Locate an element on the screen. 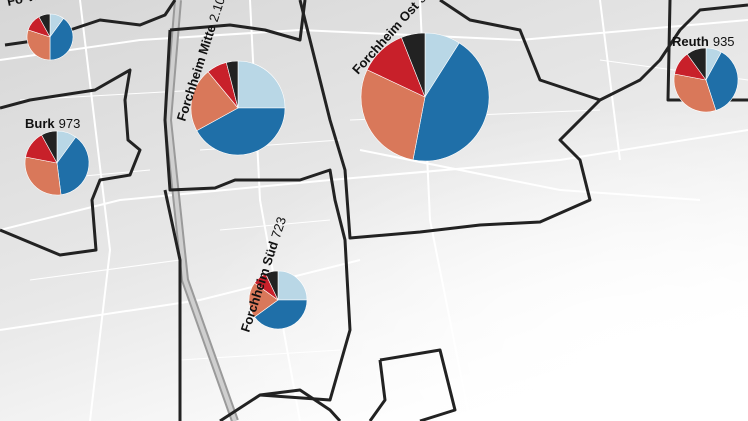 The width and height of the screenshot is (748, 421). district-label: Reuth 935 is located at coordinates (703, 41).